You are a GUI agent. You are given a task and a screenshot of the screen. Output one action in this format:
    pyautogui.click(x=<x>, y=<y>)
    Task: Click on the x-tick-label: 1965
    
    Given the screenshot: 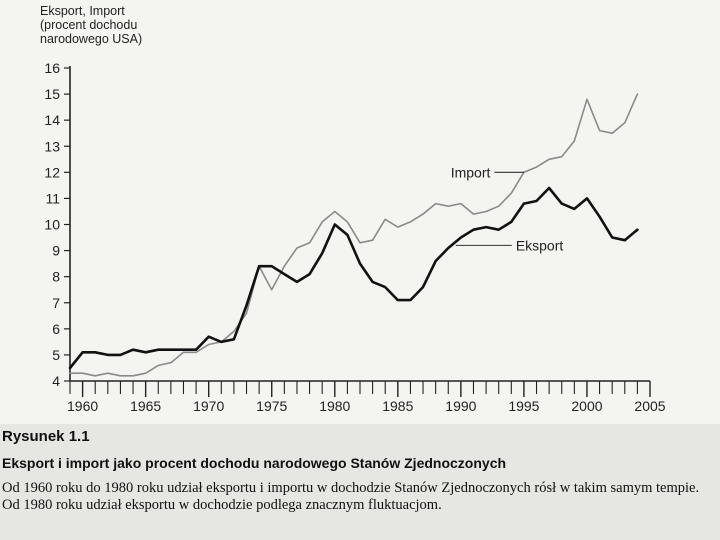 What is the action you would take?
    pyautogui.click(x=145, y=406)
    